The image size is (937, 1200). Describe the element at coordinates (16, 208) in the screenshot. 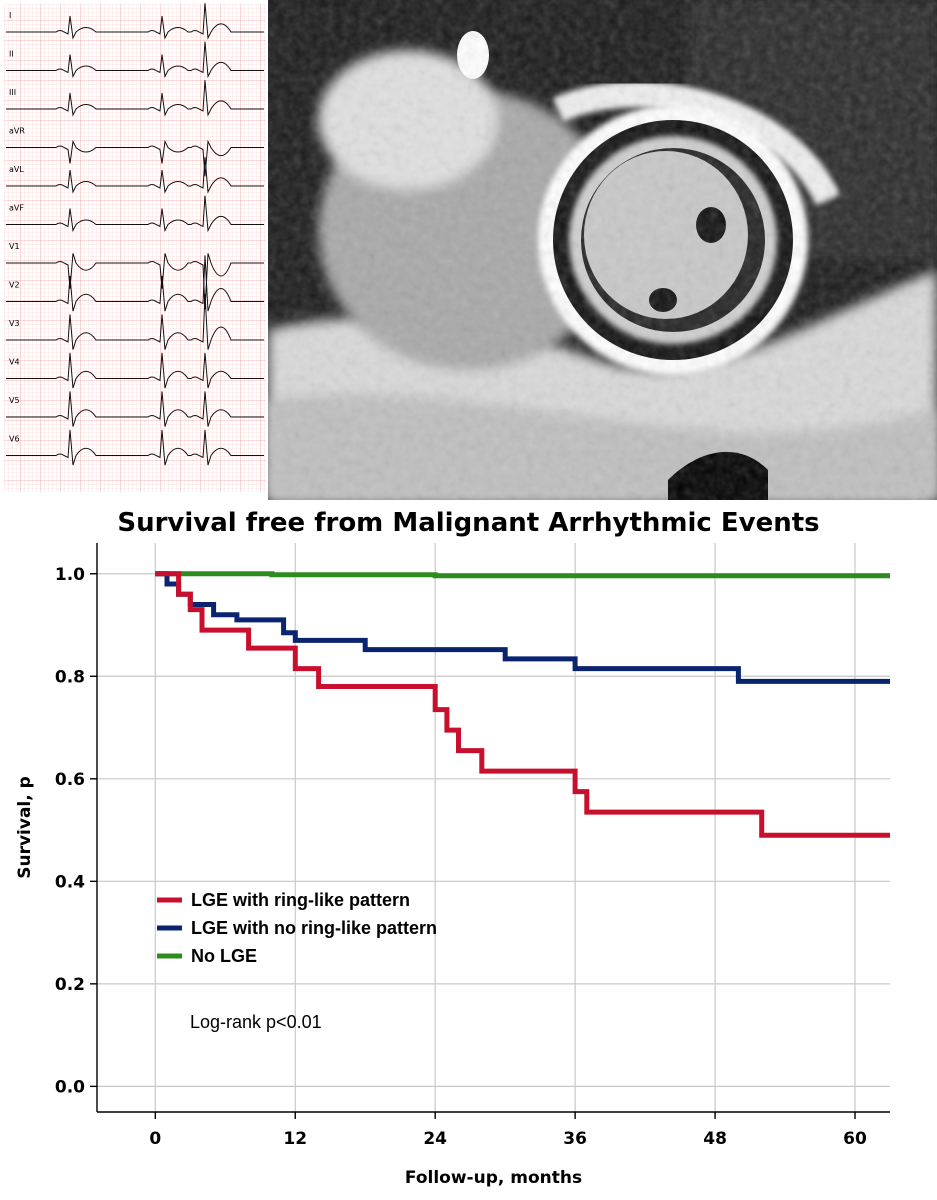

I see `ecg-lead-label: aVF` at that location.